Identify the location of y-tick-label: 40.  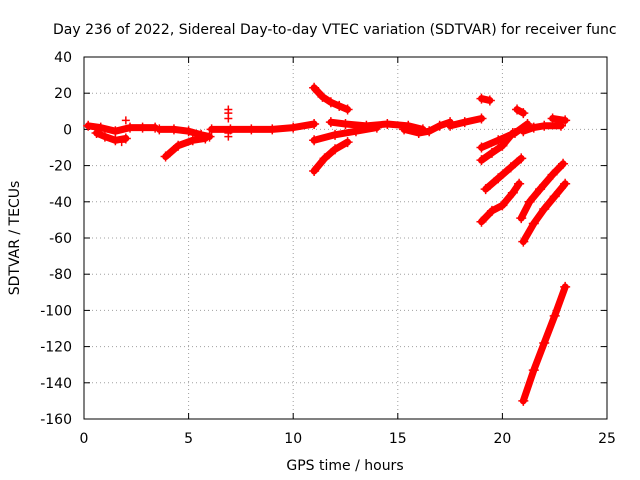
(63, 58).